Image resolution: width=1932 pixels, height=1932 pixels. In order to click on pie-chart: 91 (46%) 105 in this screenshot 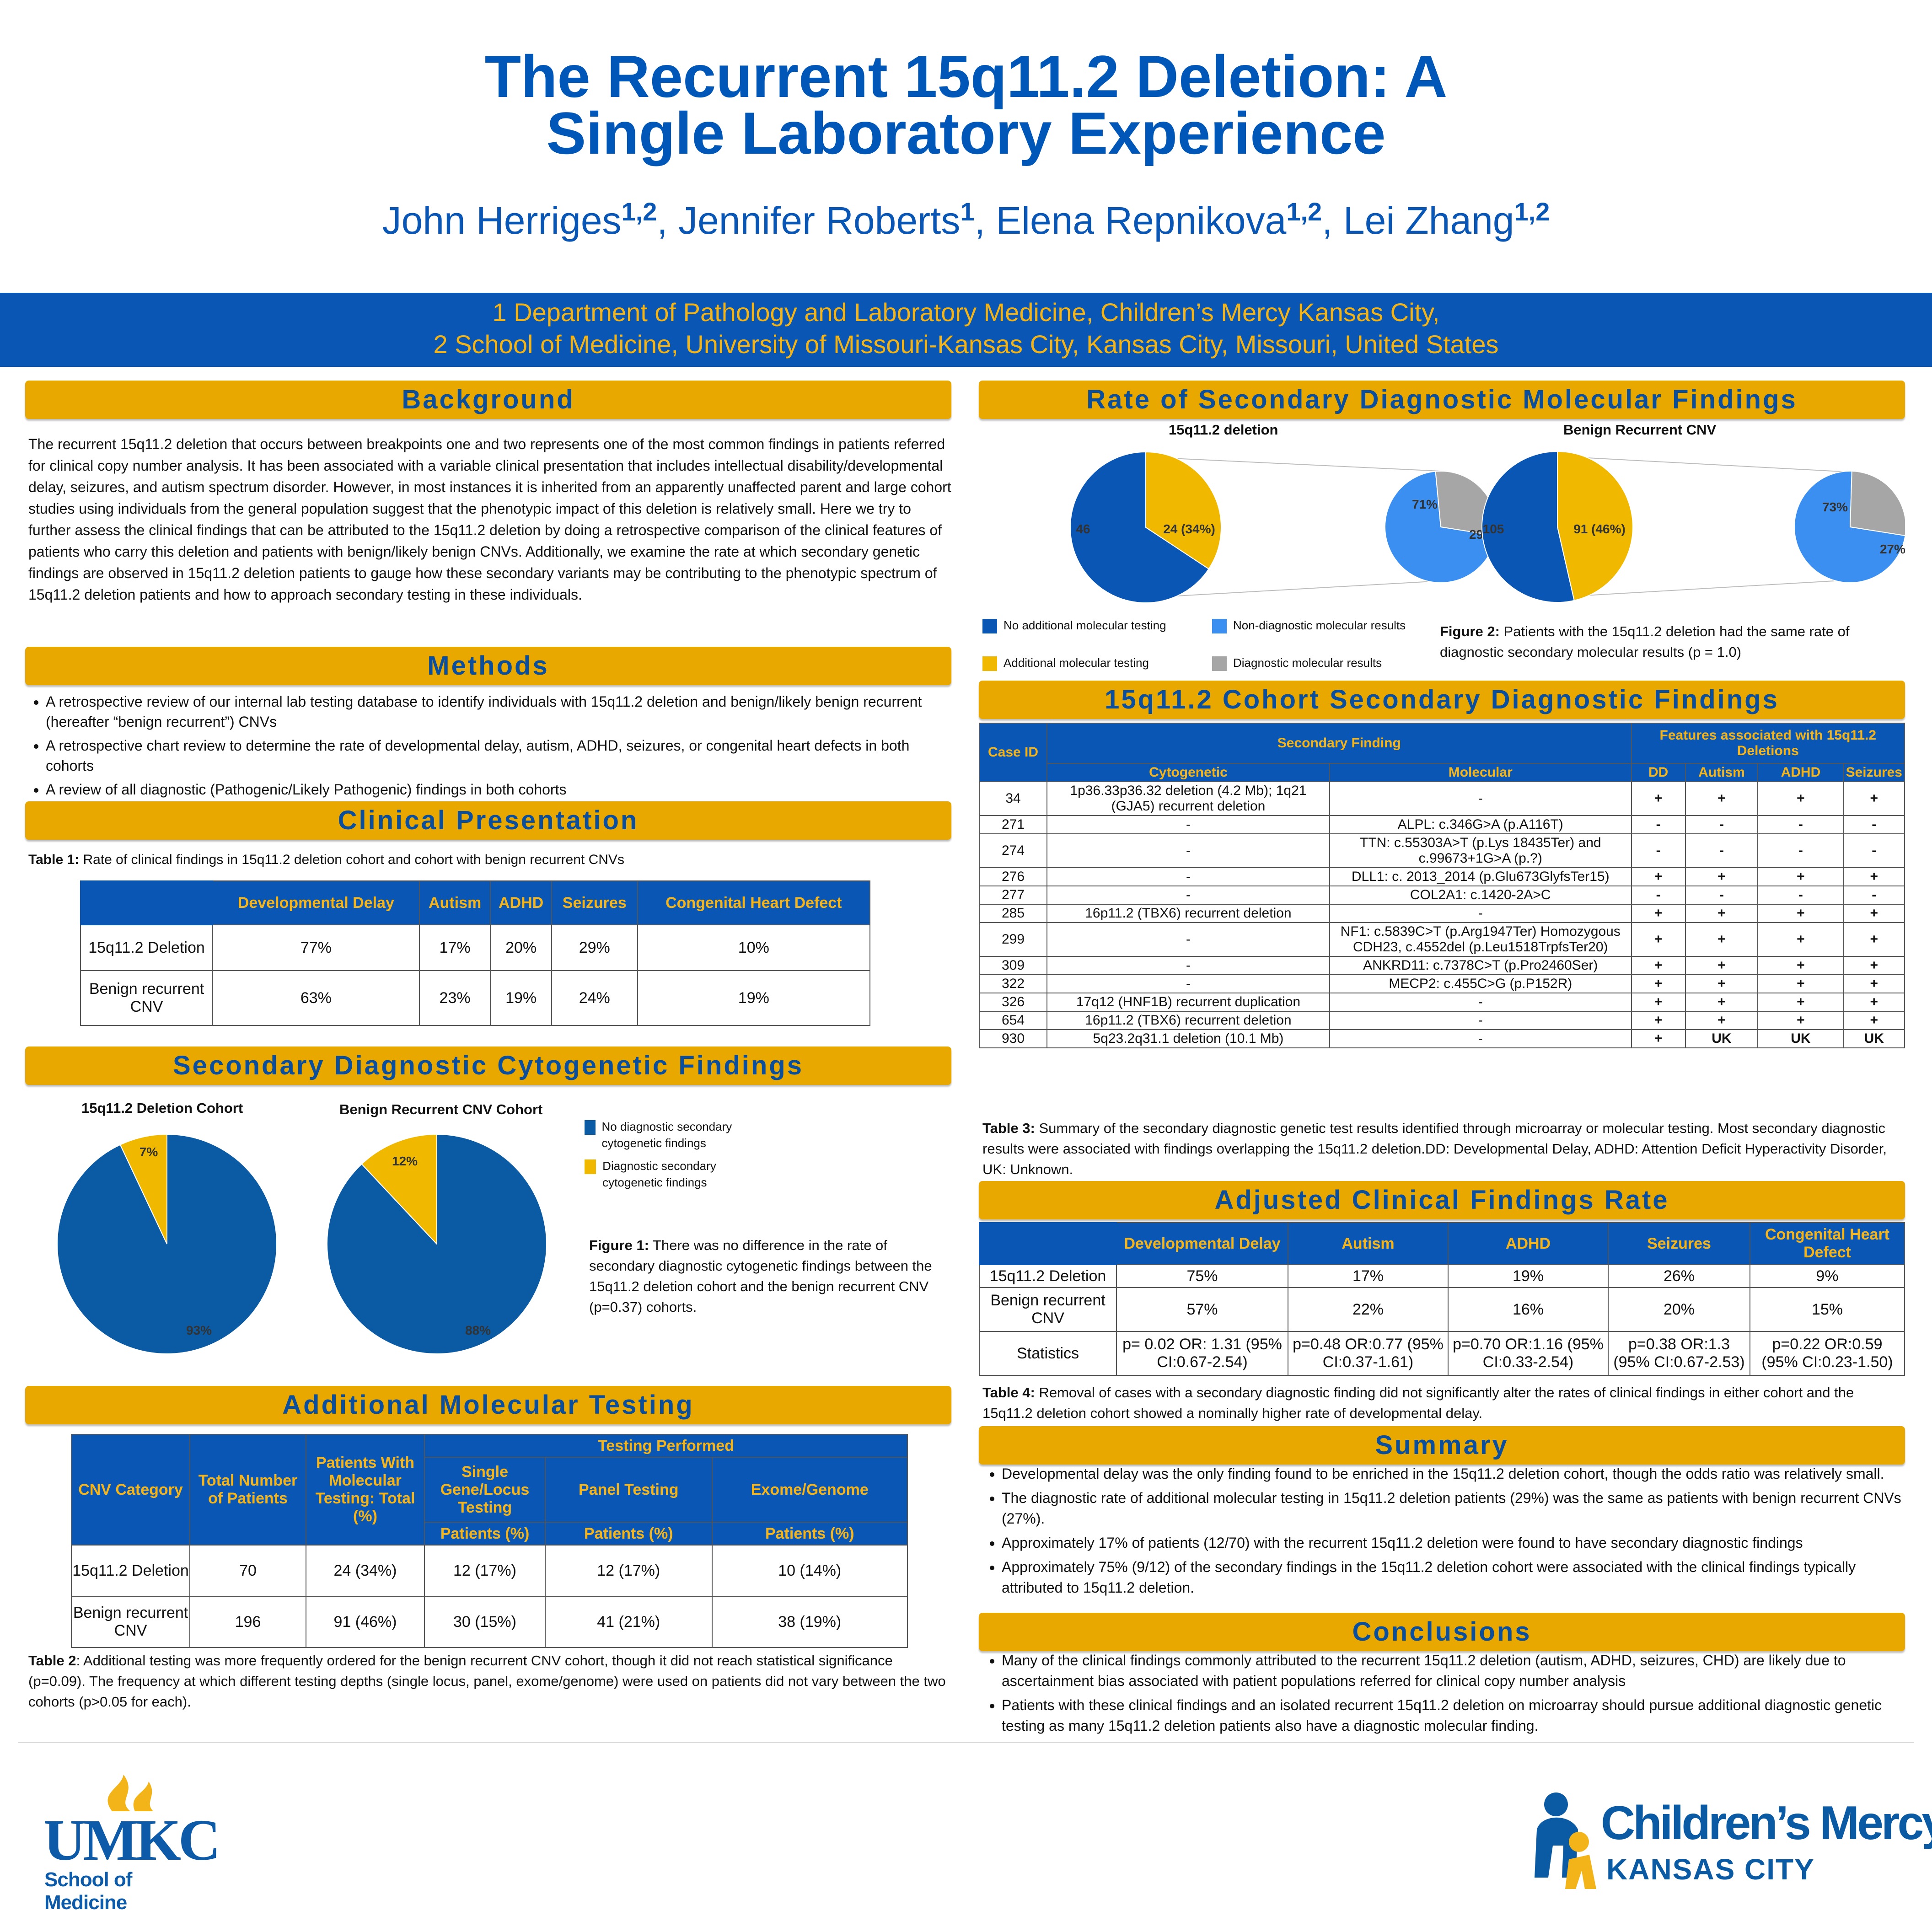, I will do `click(1557, 527)`.